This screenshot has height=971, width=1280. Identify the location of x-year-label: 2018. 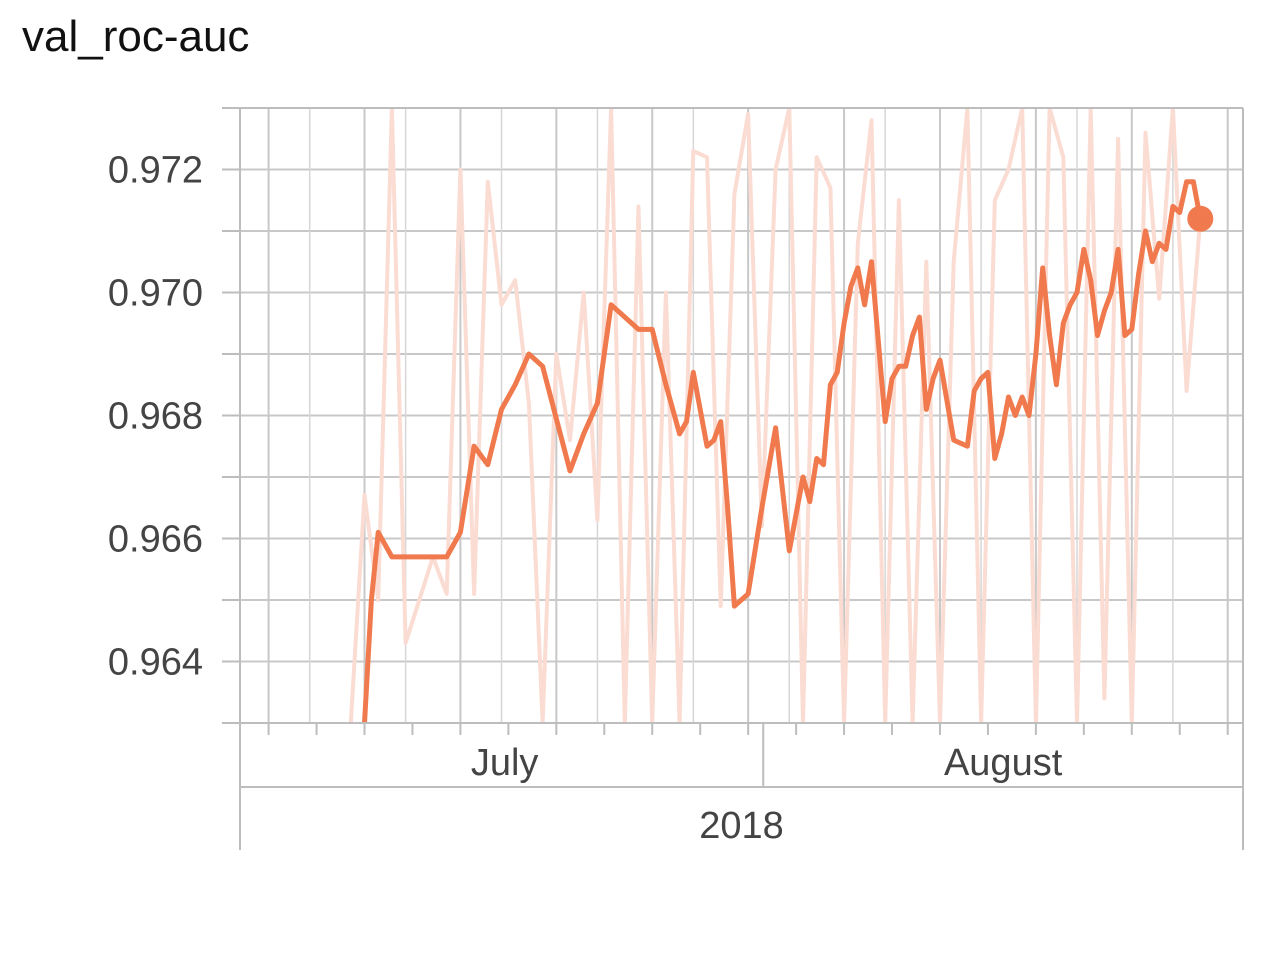
(741, 826).